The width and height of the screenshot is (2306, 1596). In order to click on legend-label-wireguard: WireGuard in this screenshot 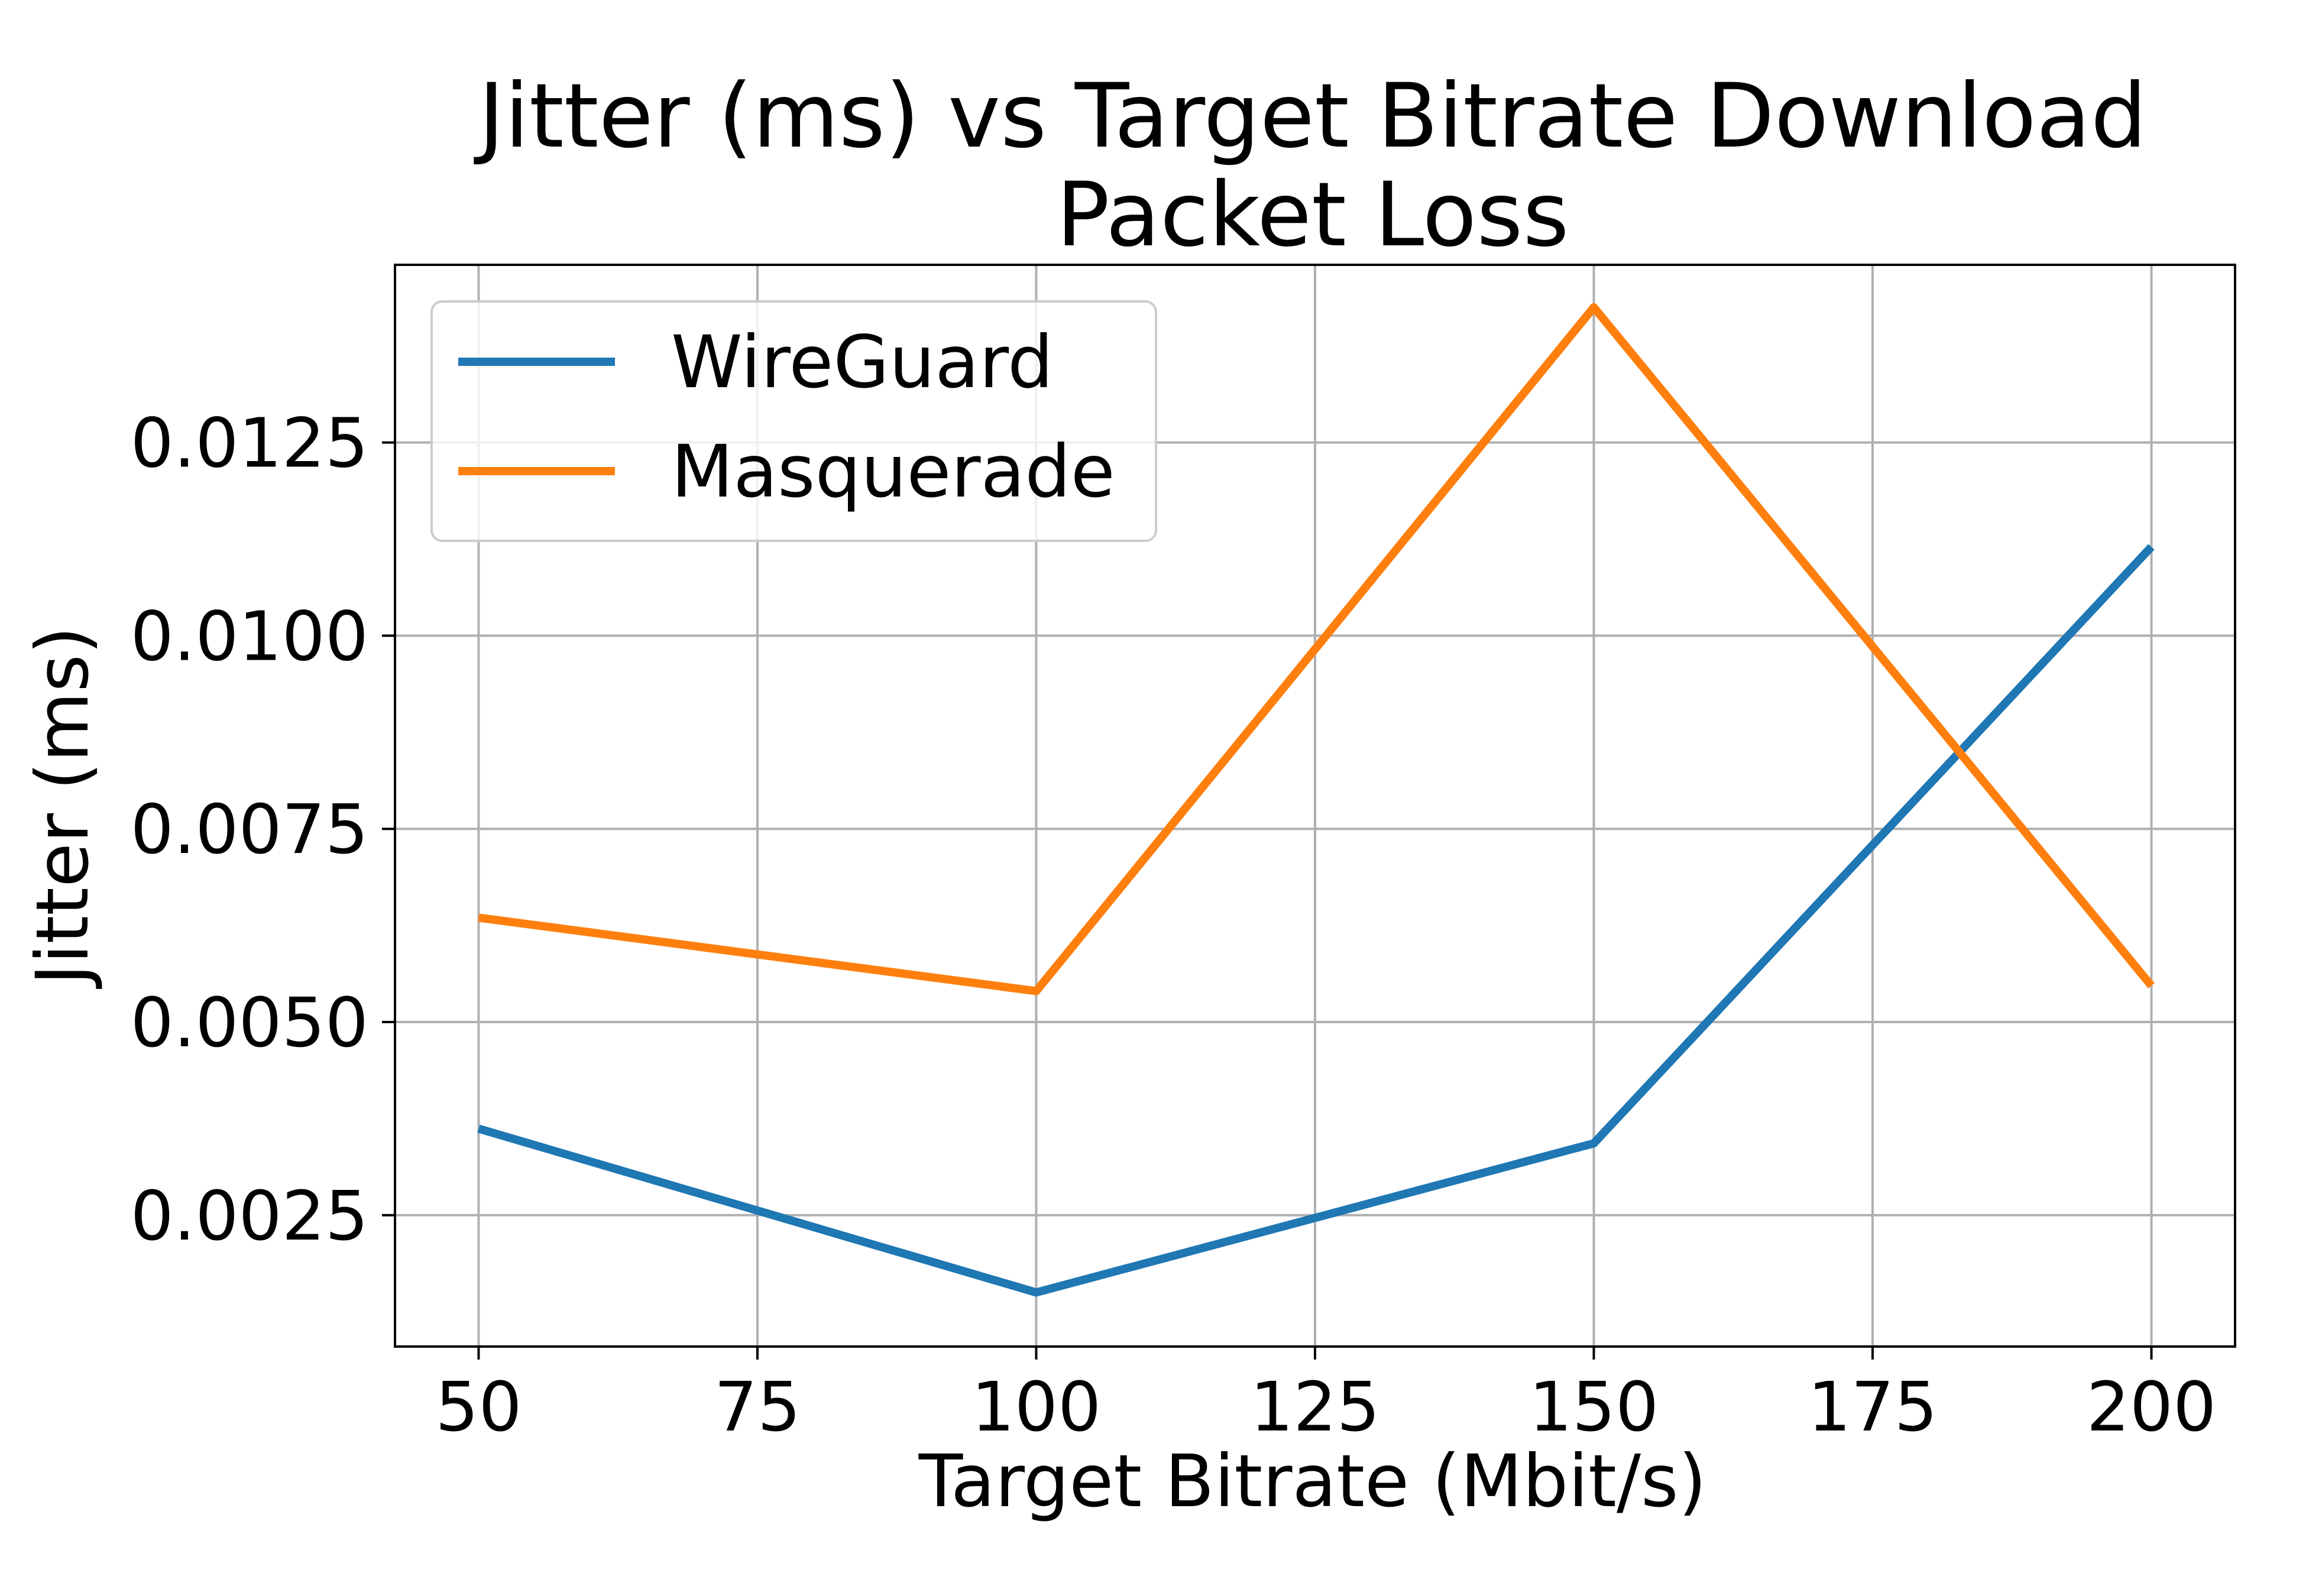, I will do `click(862, 362)`.